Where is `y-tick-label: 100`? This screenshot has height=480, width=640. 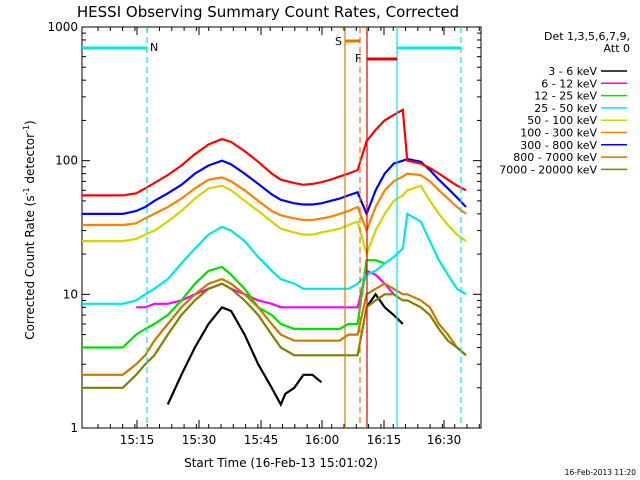 y-tick-label: 100 is located at coordinates (66, 161).